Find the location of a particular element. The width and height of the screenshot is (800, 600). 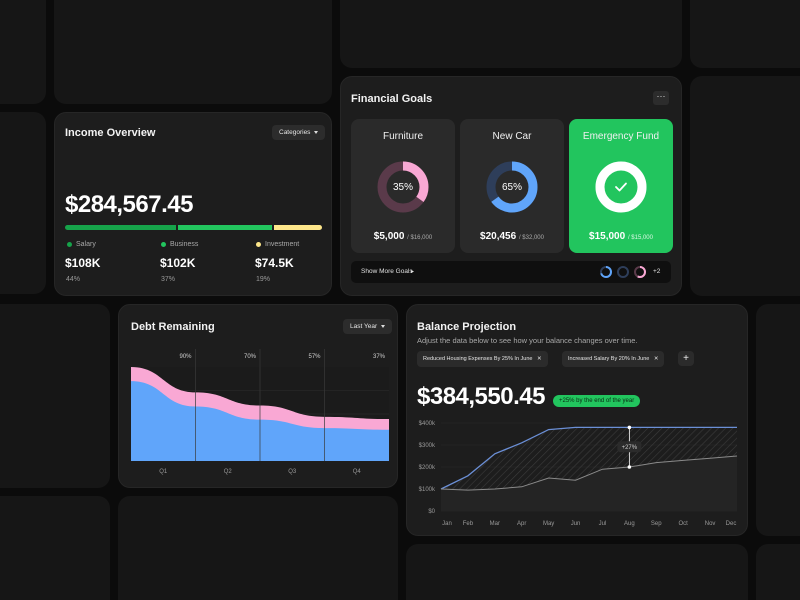

salary-legend: Salary is located at coordinates (81, 244).